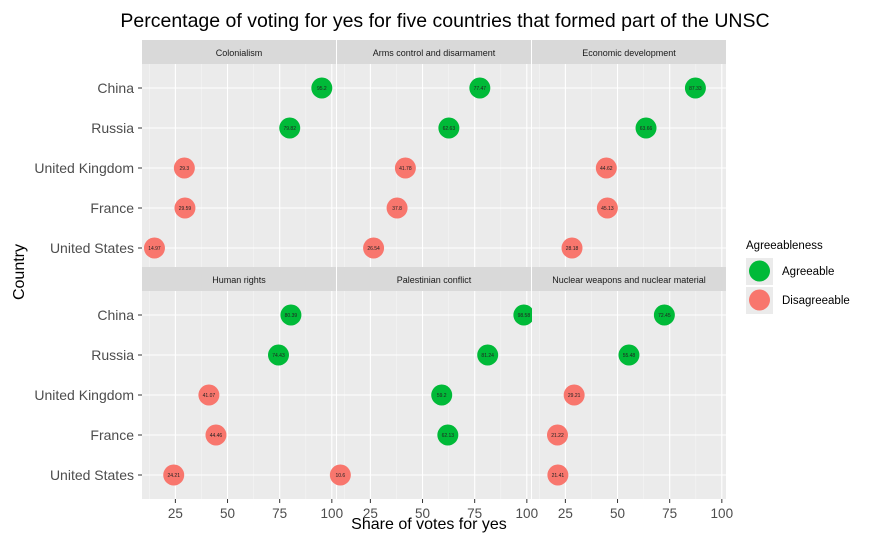 This screenshot has width=875, height=545. Describe the element at coordinates (239, 156) in the screenshot. I see `facet-panel-colonialism: Colonialism 95.2 79.82 29.3 29.59 14.97` at that location.